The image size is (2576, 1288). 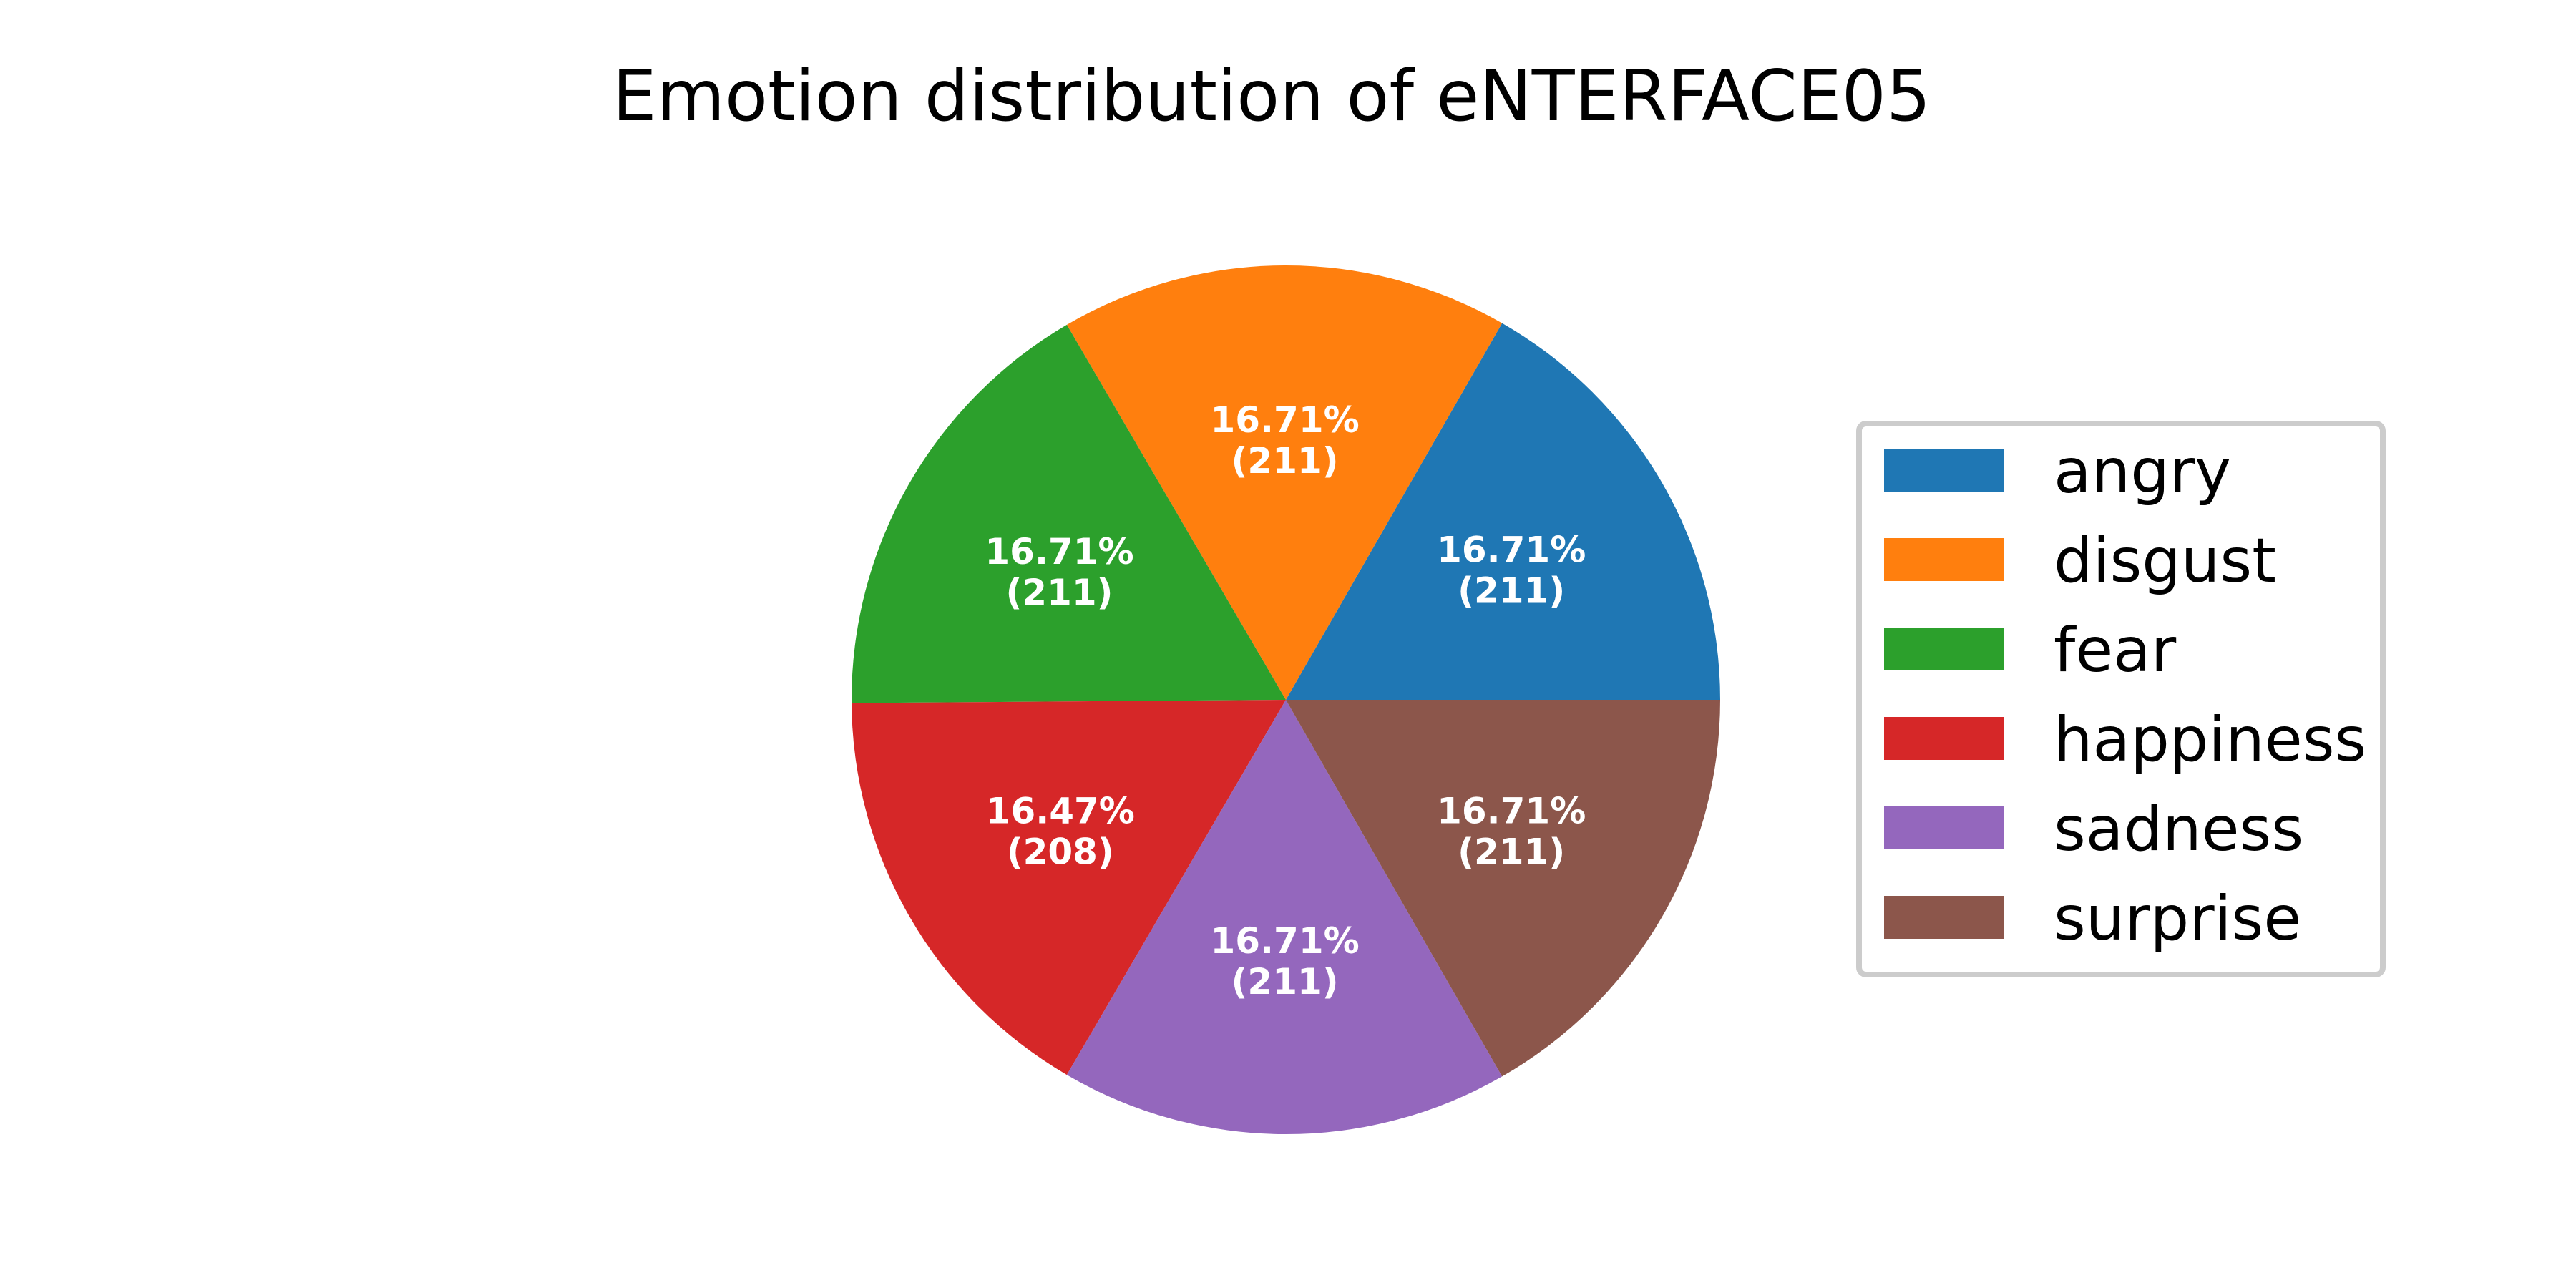 I want to click on slice-count-label-angry: (211), so click(x=1512, y=591).